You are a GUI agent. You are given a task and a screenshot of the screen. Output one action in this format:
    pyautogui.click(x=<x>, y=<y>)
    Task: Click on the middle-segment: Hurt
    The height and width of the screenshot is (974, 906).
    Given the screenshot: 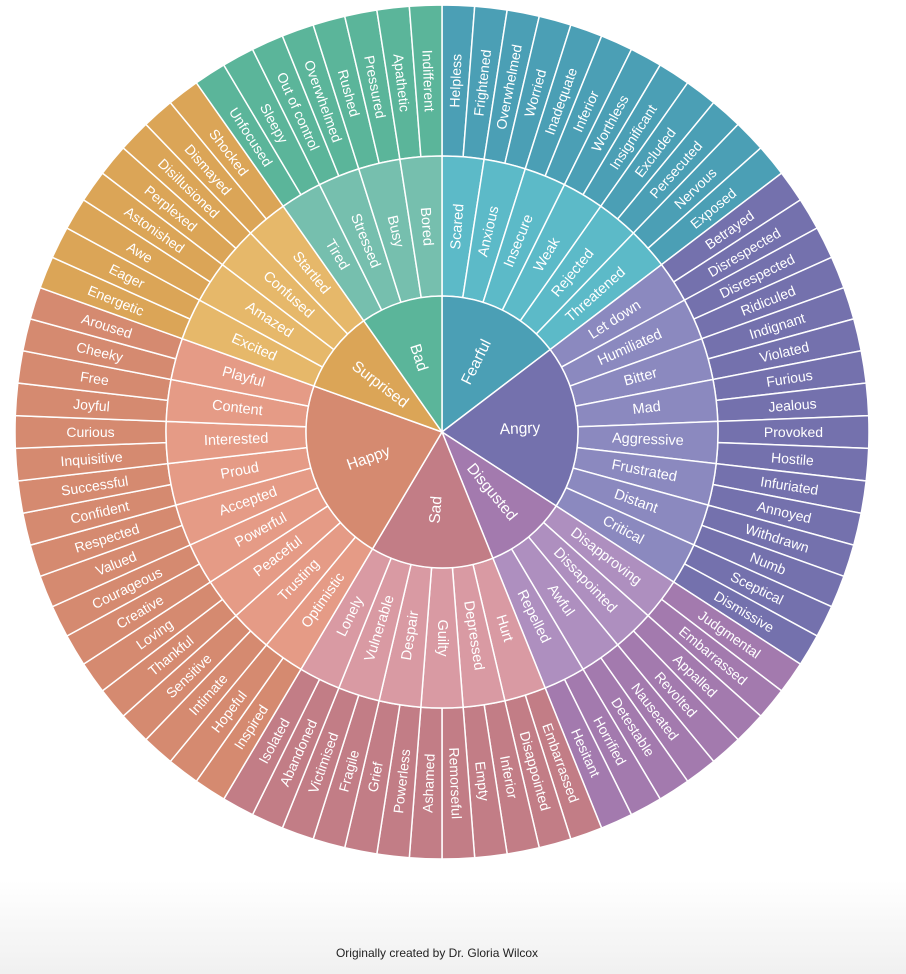 What is the action you would take?
    pyautogui.click(x=509, y=629)
    